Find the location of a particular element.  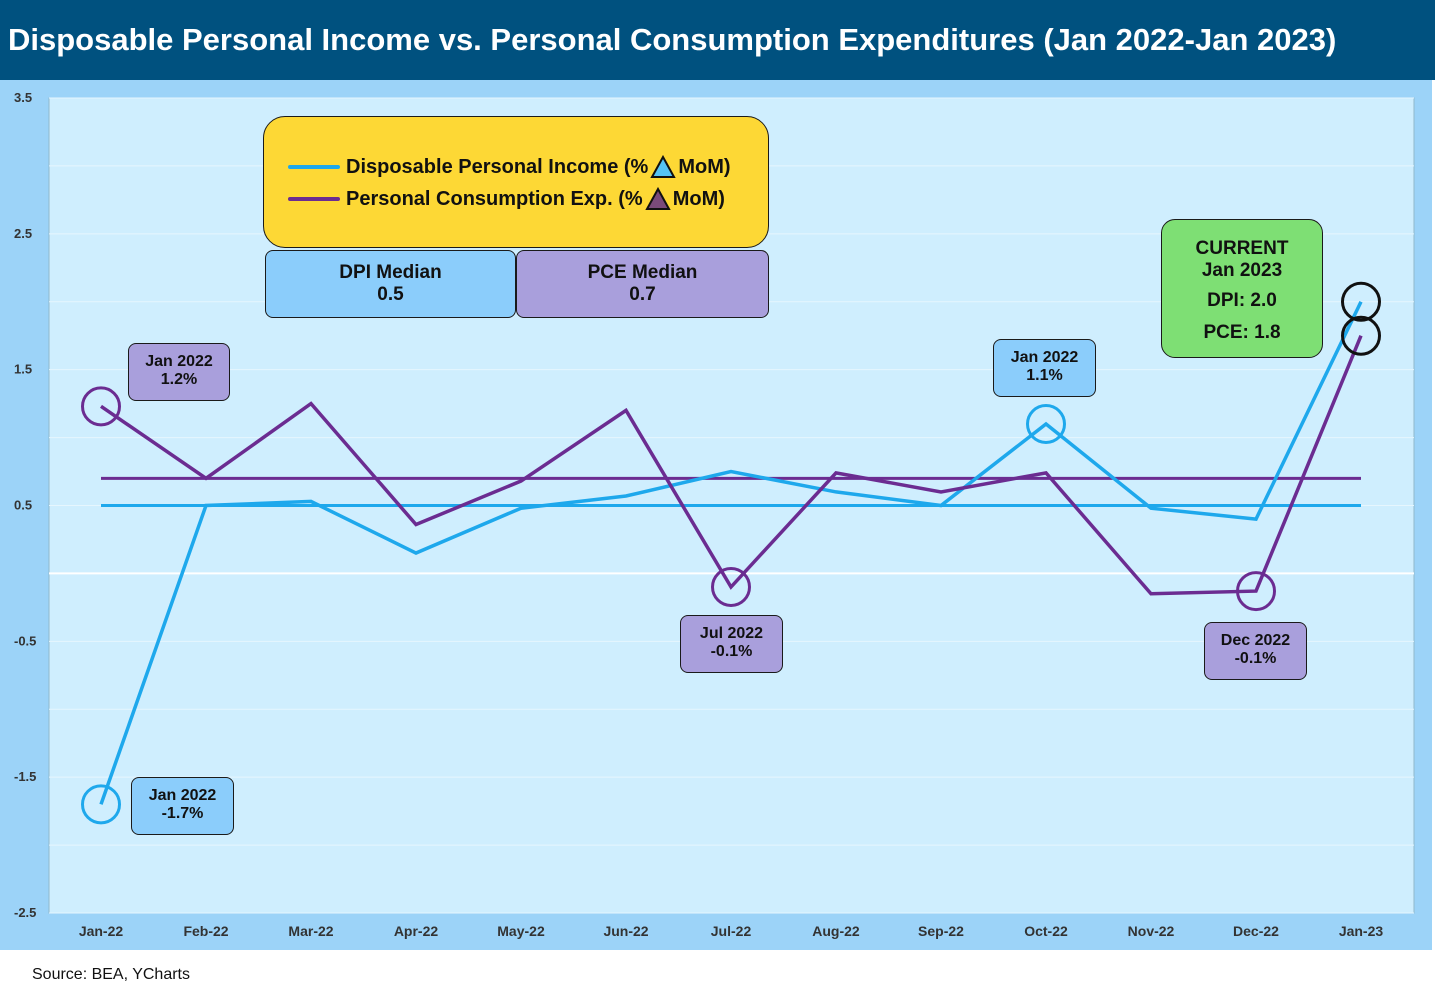

dpi-oct-2022-circle is located at coordinates (1046, 424).